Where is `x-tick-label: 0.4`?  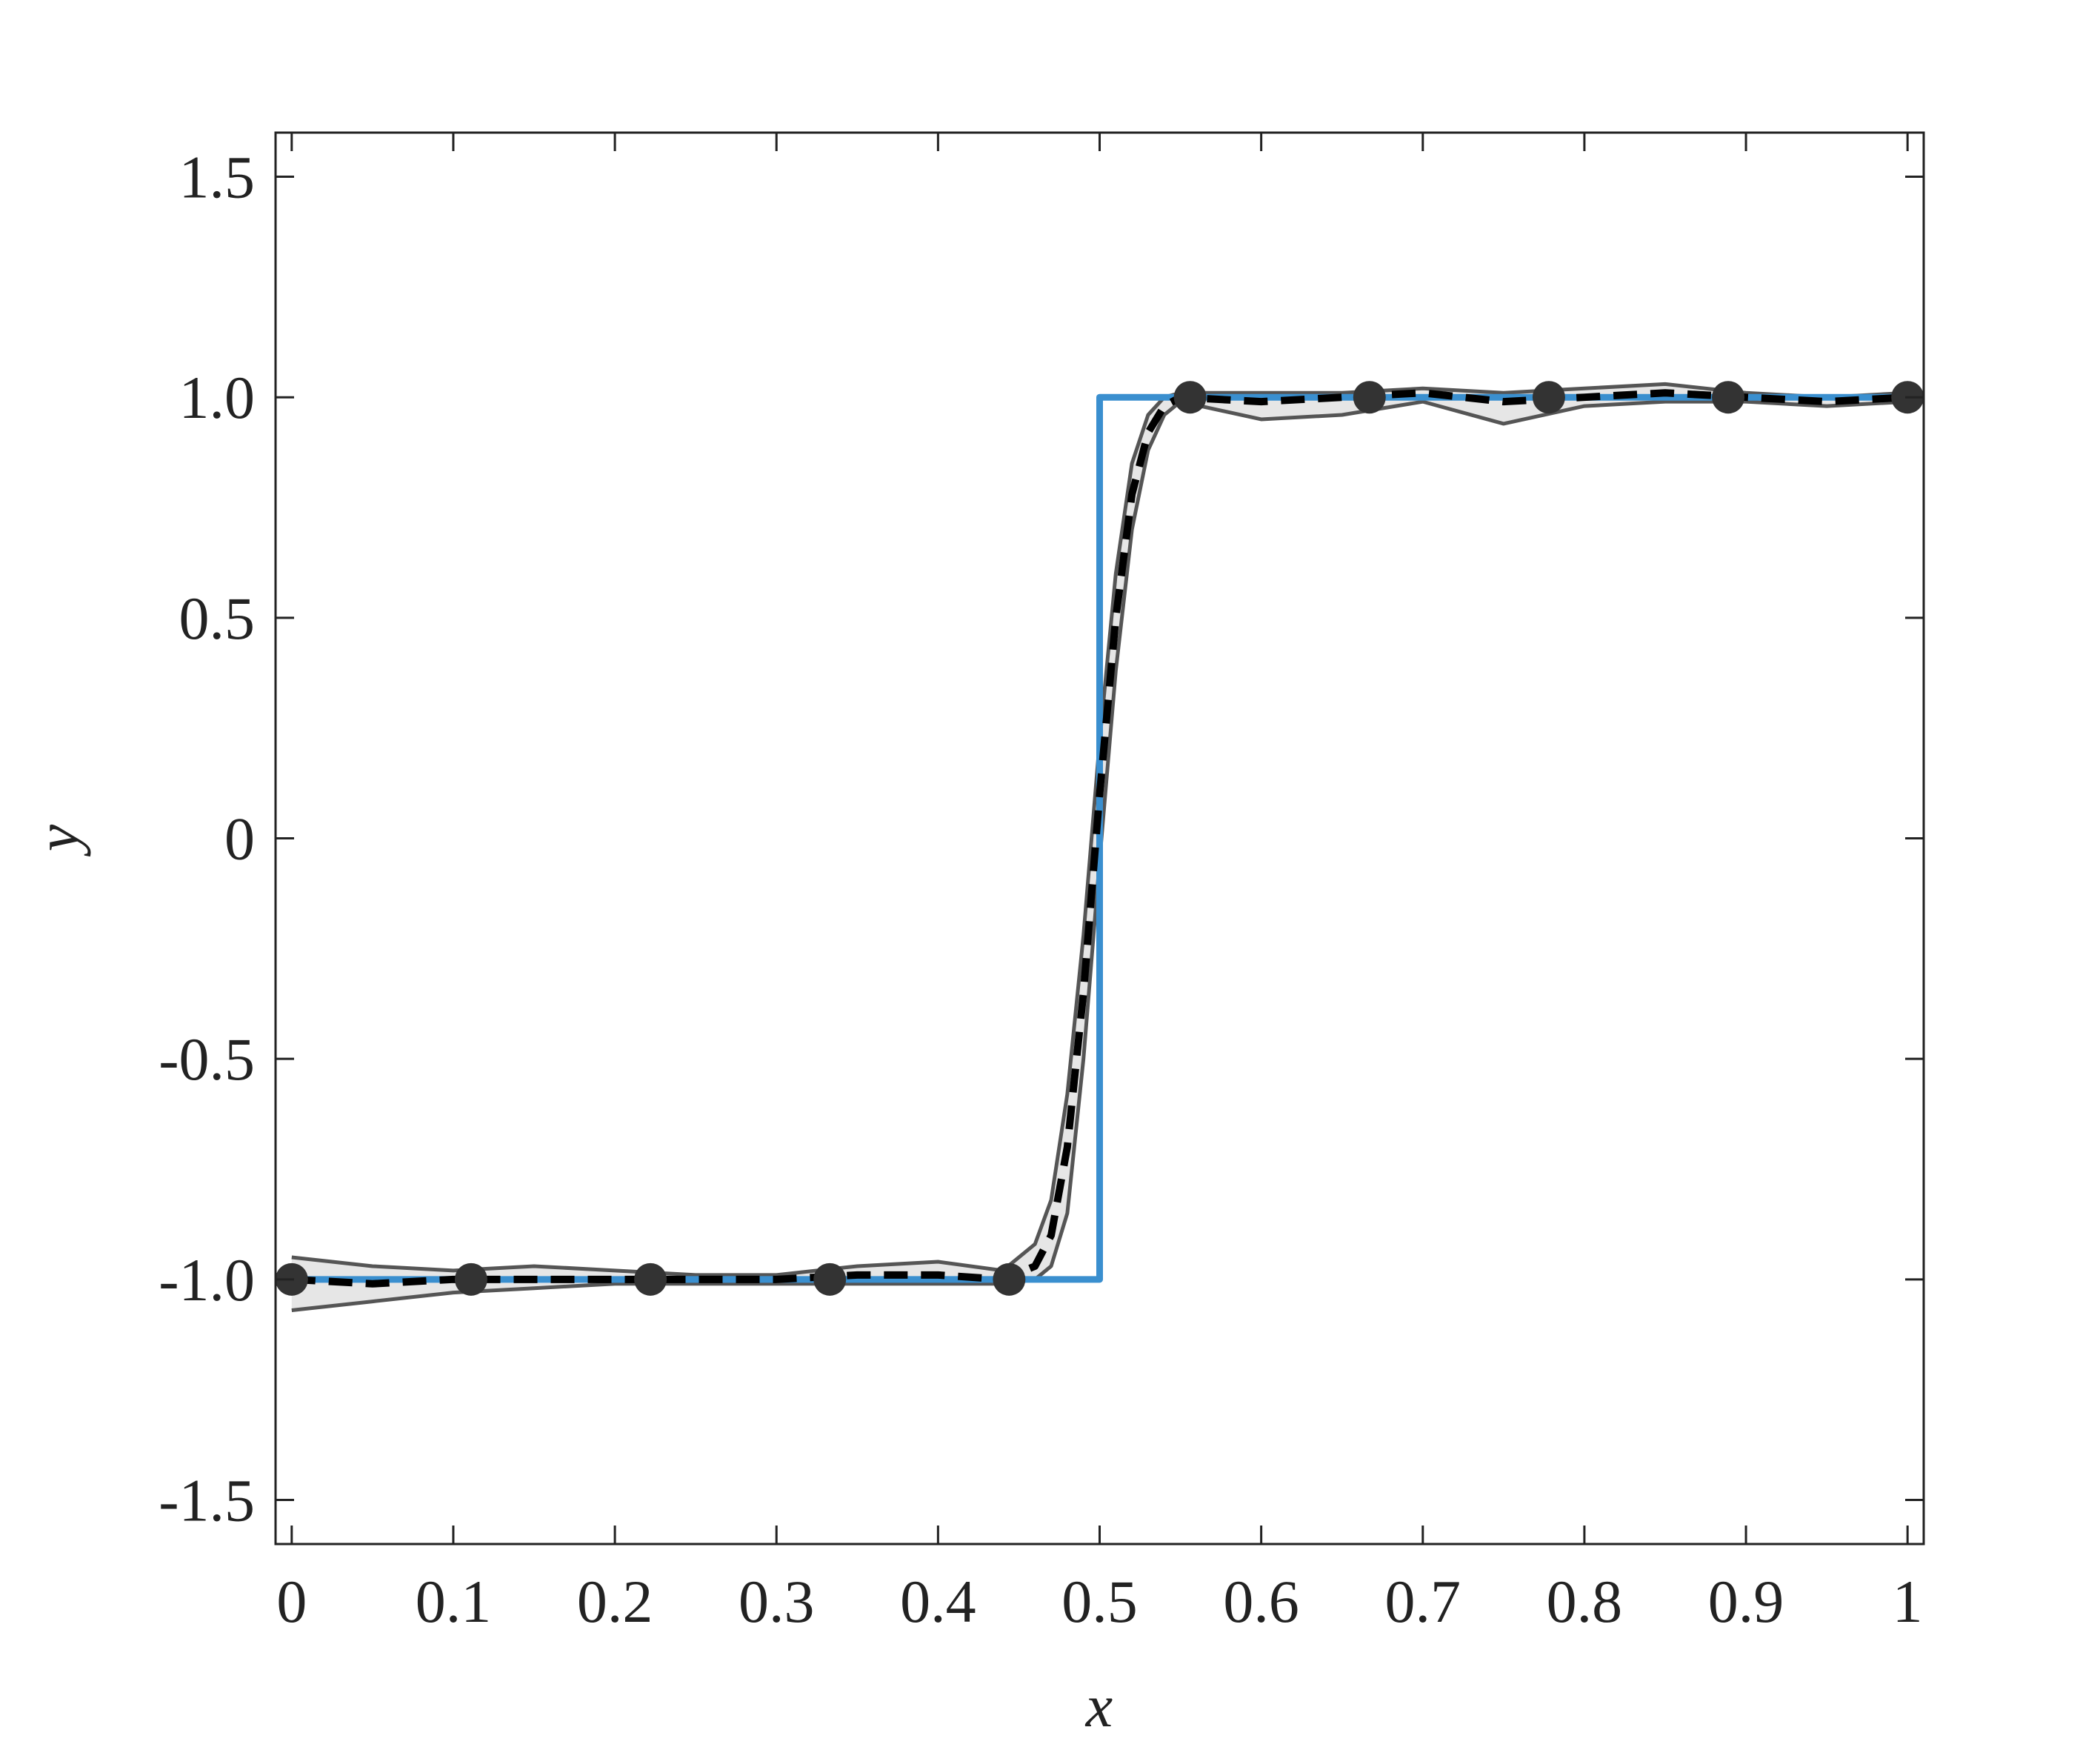 x-tick-label: 0.4 is located at coordinates (938, 1601).